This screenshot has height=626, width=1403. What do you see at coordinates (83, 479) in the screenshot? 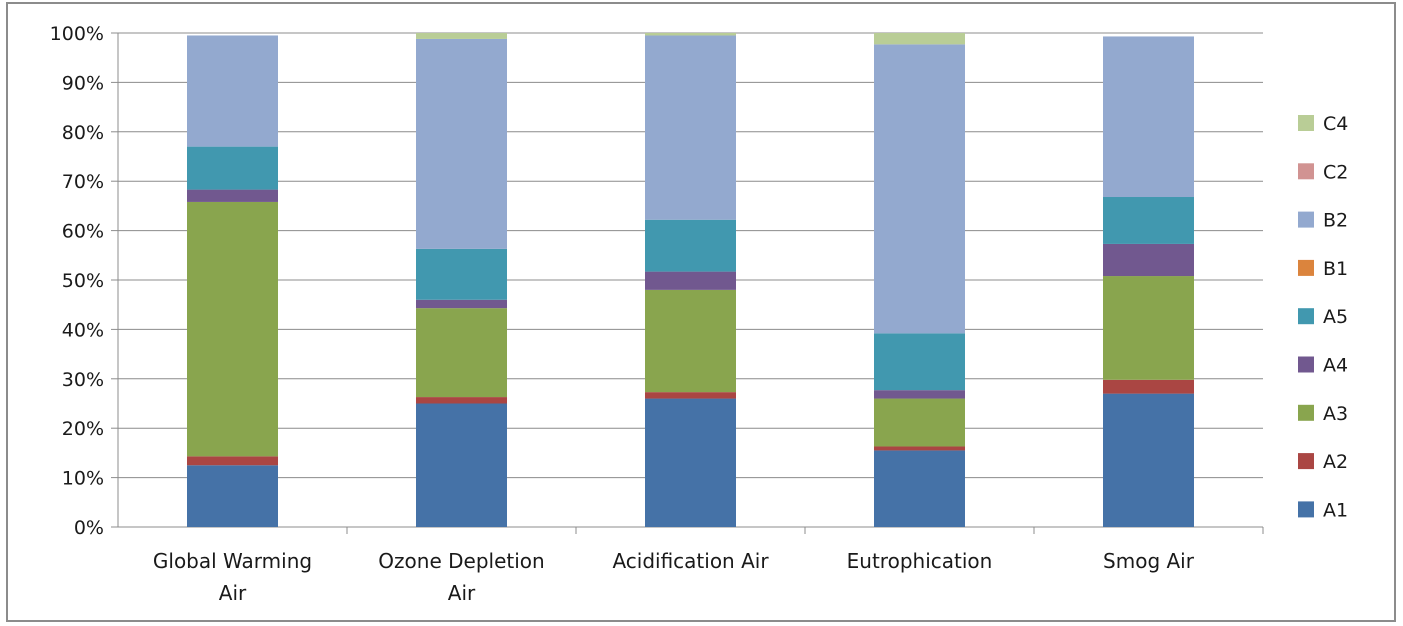
I see `y-tick-label: 10%` at bounding box center [83, 479].